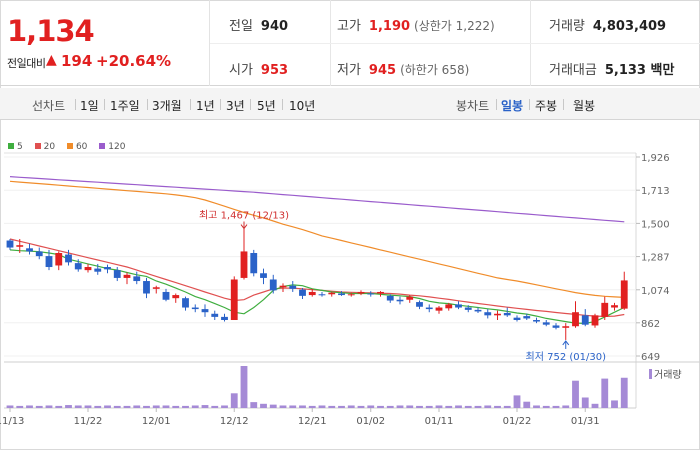  What do you see at coordinates (51, 31) in the screenshot?
I see `current-price: 1,134` at bounding box center [51, 31].